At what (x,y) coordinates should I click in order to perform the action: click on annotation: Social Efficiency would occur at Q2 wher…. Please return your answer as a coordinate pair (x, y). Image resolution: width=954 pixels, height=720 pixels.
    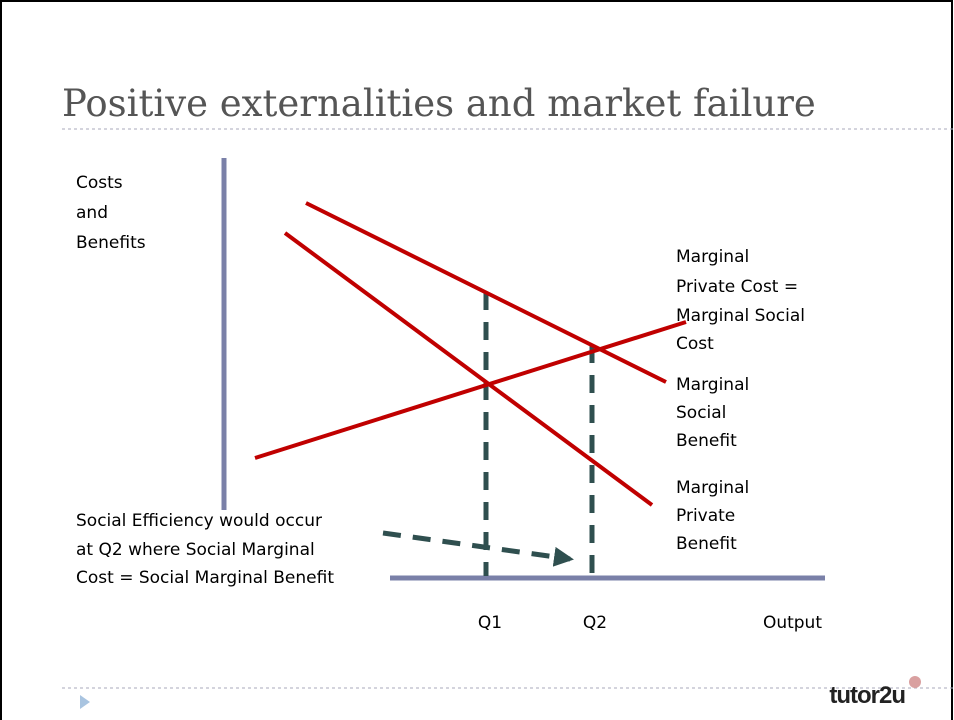
    Looking at the image, I should click on (205, 549).